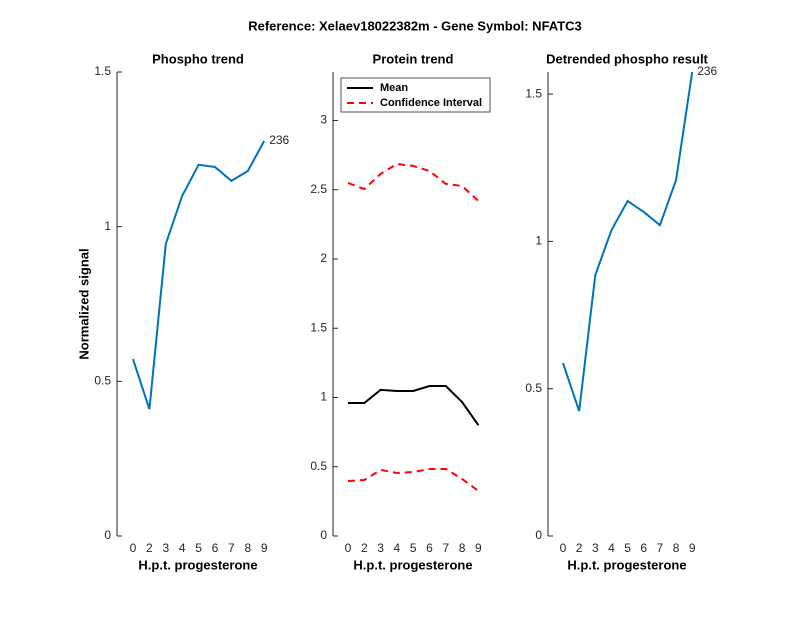 This screenshot has height=618, width=800. What do you see at coordinates (323, 120) in the screenshot?
I see `y-tick-label: 3` at bounding box center [323, 120].